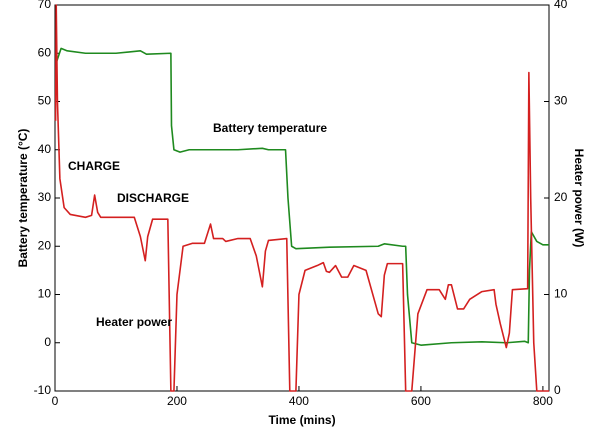 This screenshot has width=600, height=430. I want to click on y-tick-label: 60, so click(45, 52).